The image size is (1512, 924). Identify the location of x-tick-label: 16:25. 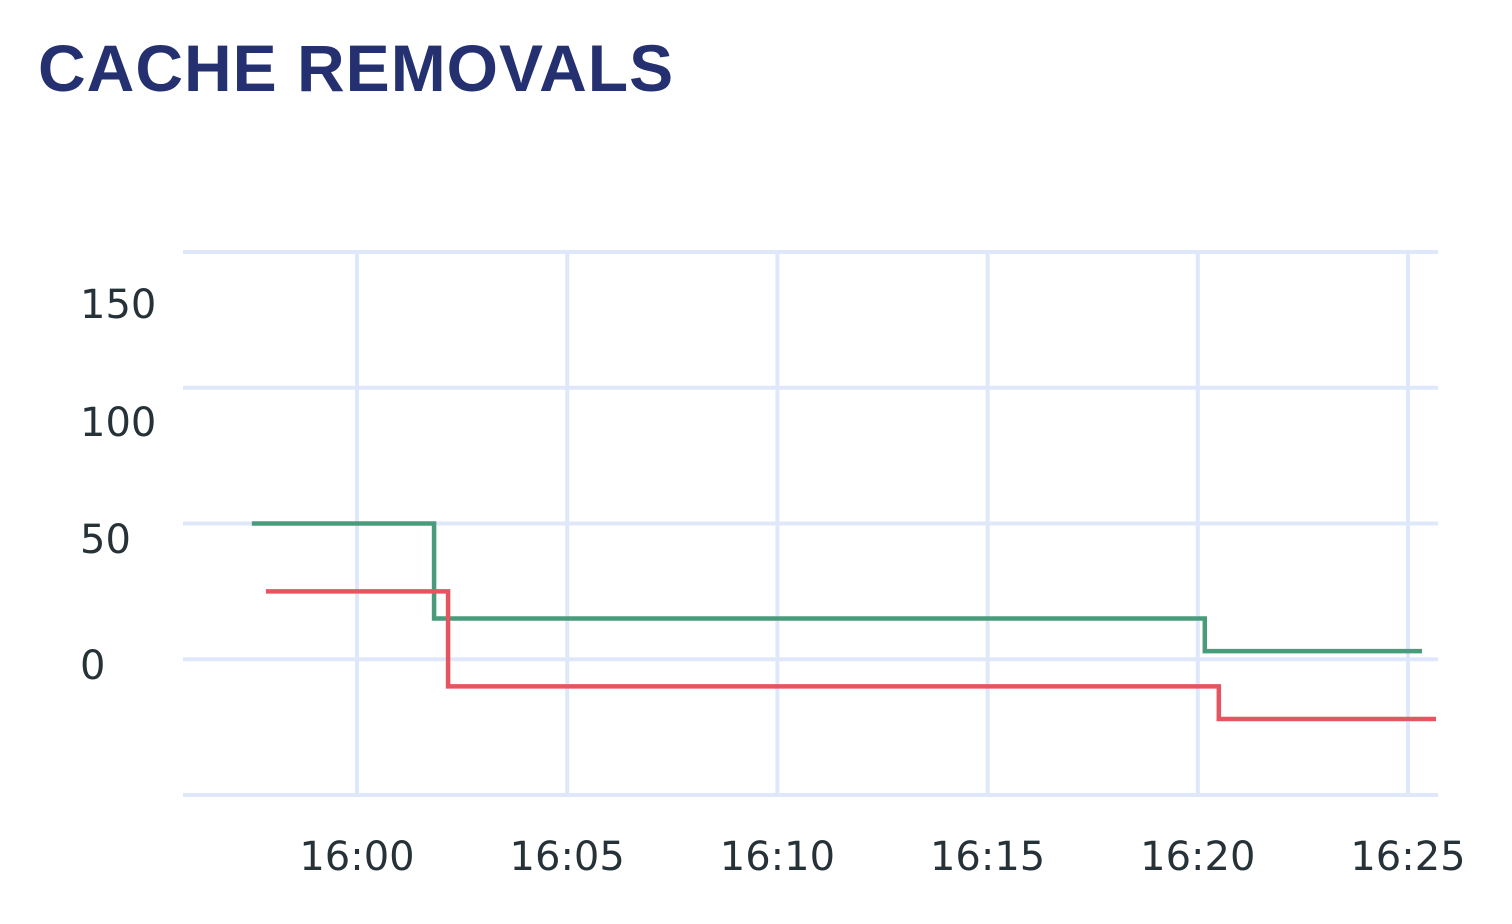
(1407, 857).